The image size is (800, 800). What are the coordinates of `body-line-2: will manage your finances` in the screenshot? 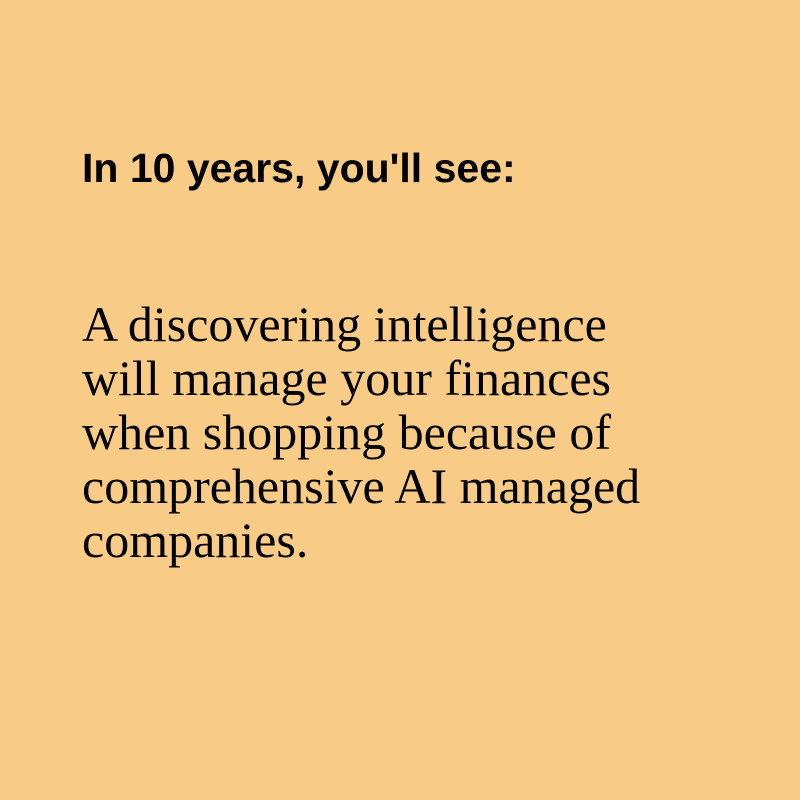 It's located at (346, 378).